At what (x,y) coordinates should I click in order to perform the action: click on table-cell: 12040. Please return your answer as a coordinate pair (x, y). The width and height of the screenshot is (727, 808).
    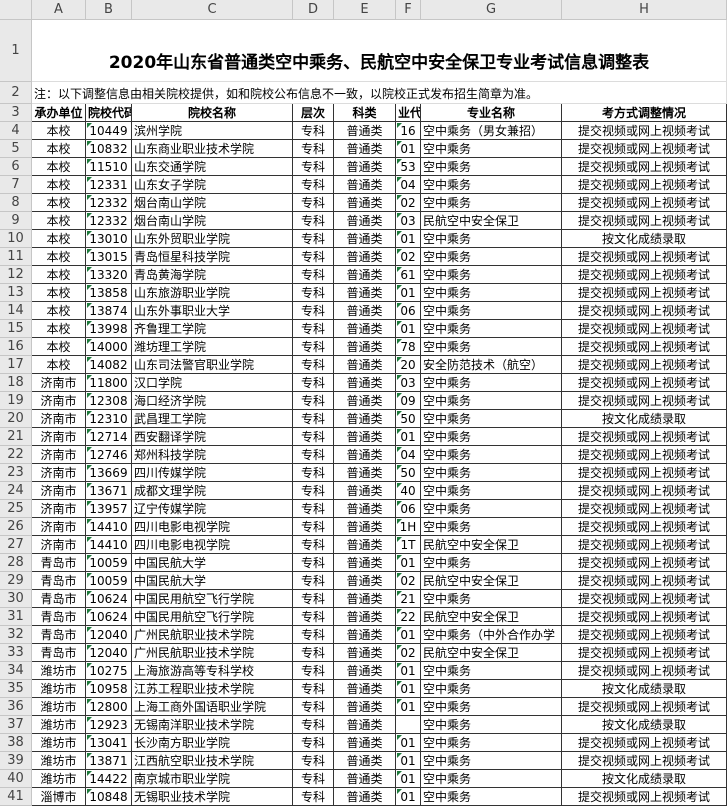
    Looking at the image, I should click on (109, 635).